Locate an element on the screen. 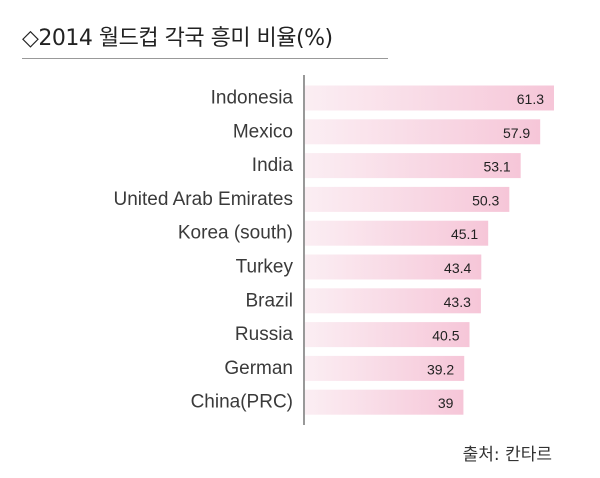 Image resolution: width=600 pixels, height=478 pixels. source-note: 출처: 칸타르 is located at coordinates (507, 455).